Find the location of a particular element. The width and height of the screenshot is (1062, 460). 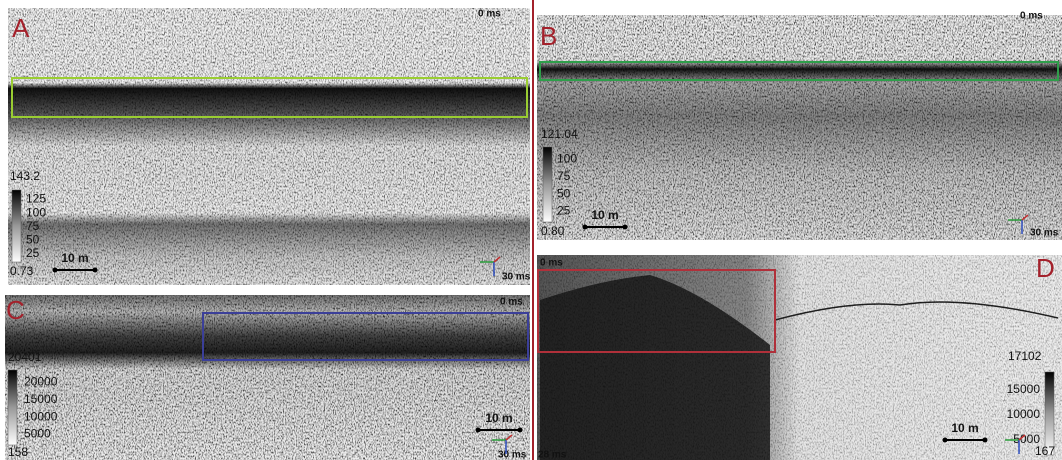

colorbar-max: 17102 is located at coordinates (1025, 356).